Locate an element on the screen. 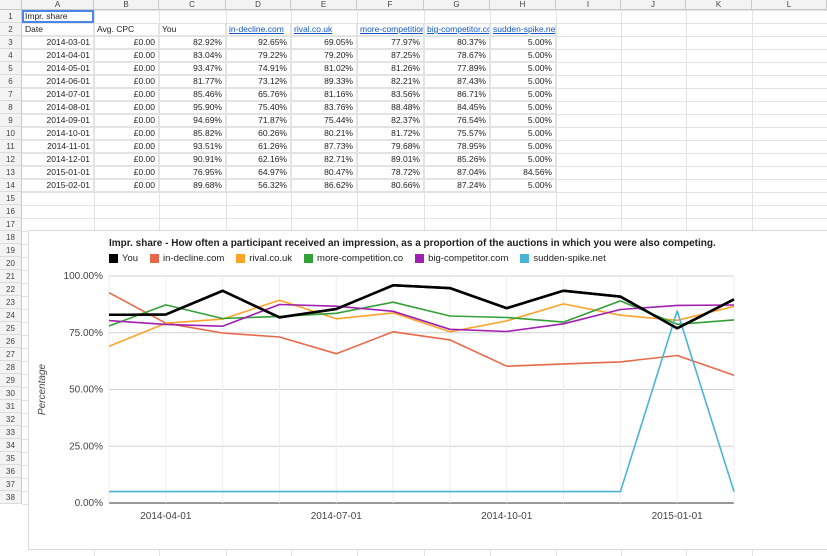 The height and width of the screenshot is (556, 827). row-header-26: 26 is located at coordinates (11, 341).